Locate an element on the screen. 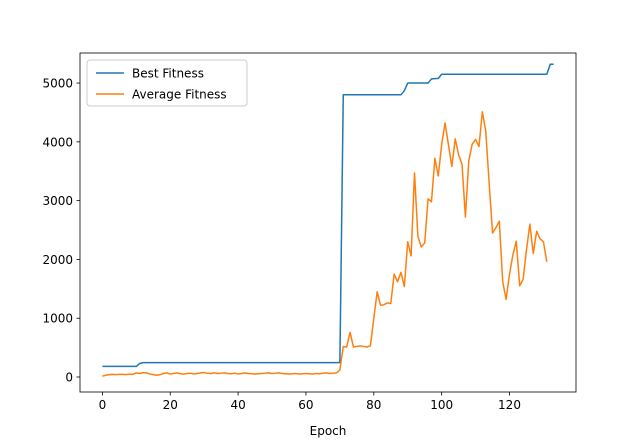 This screenshot has width=640, height=443. x-tick-label: 60 is located at coordinates (305, 405).